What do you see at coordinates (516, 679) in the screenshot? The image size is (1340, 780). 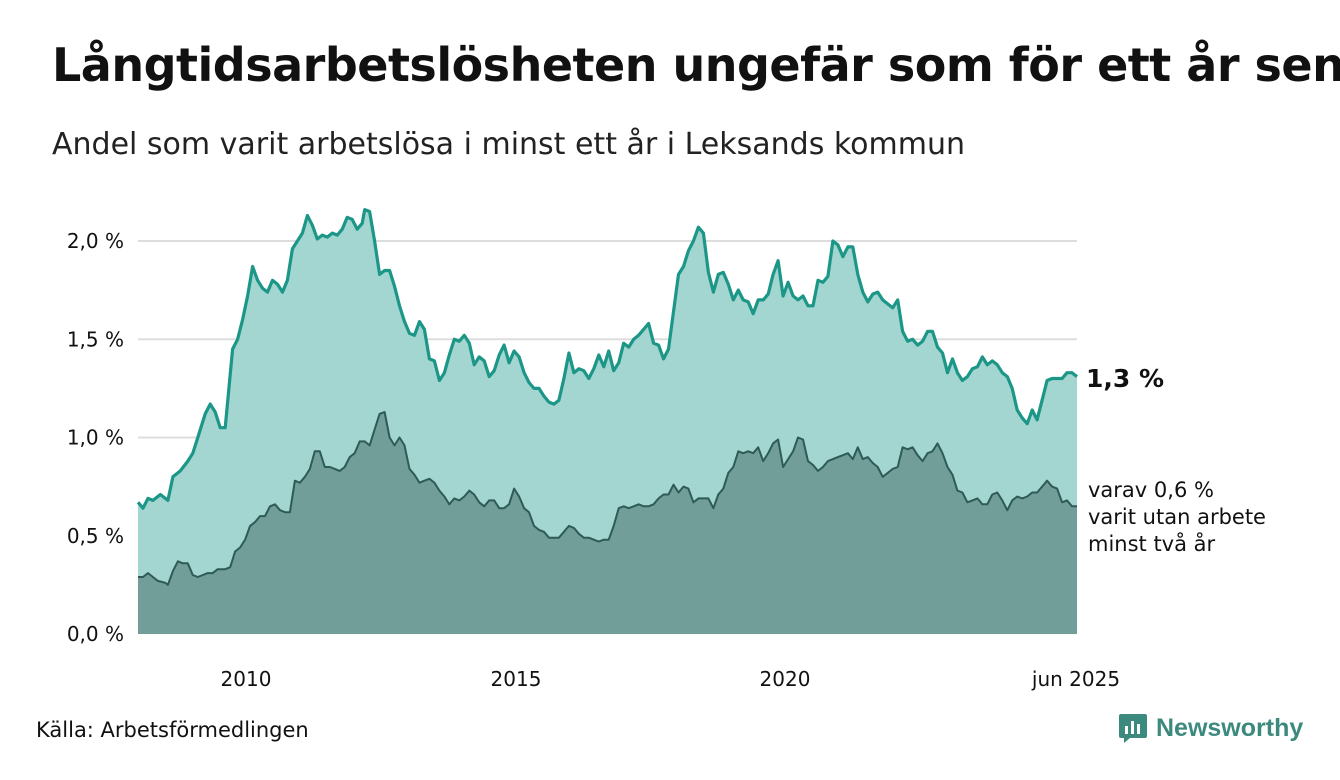 I see `x-tick-label: 2015` at bounding box center [516, 679].